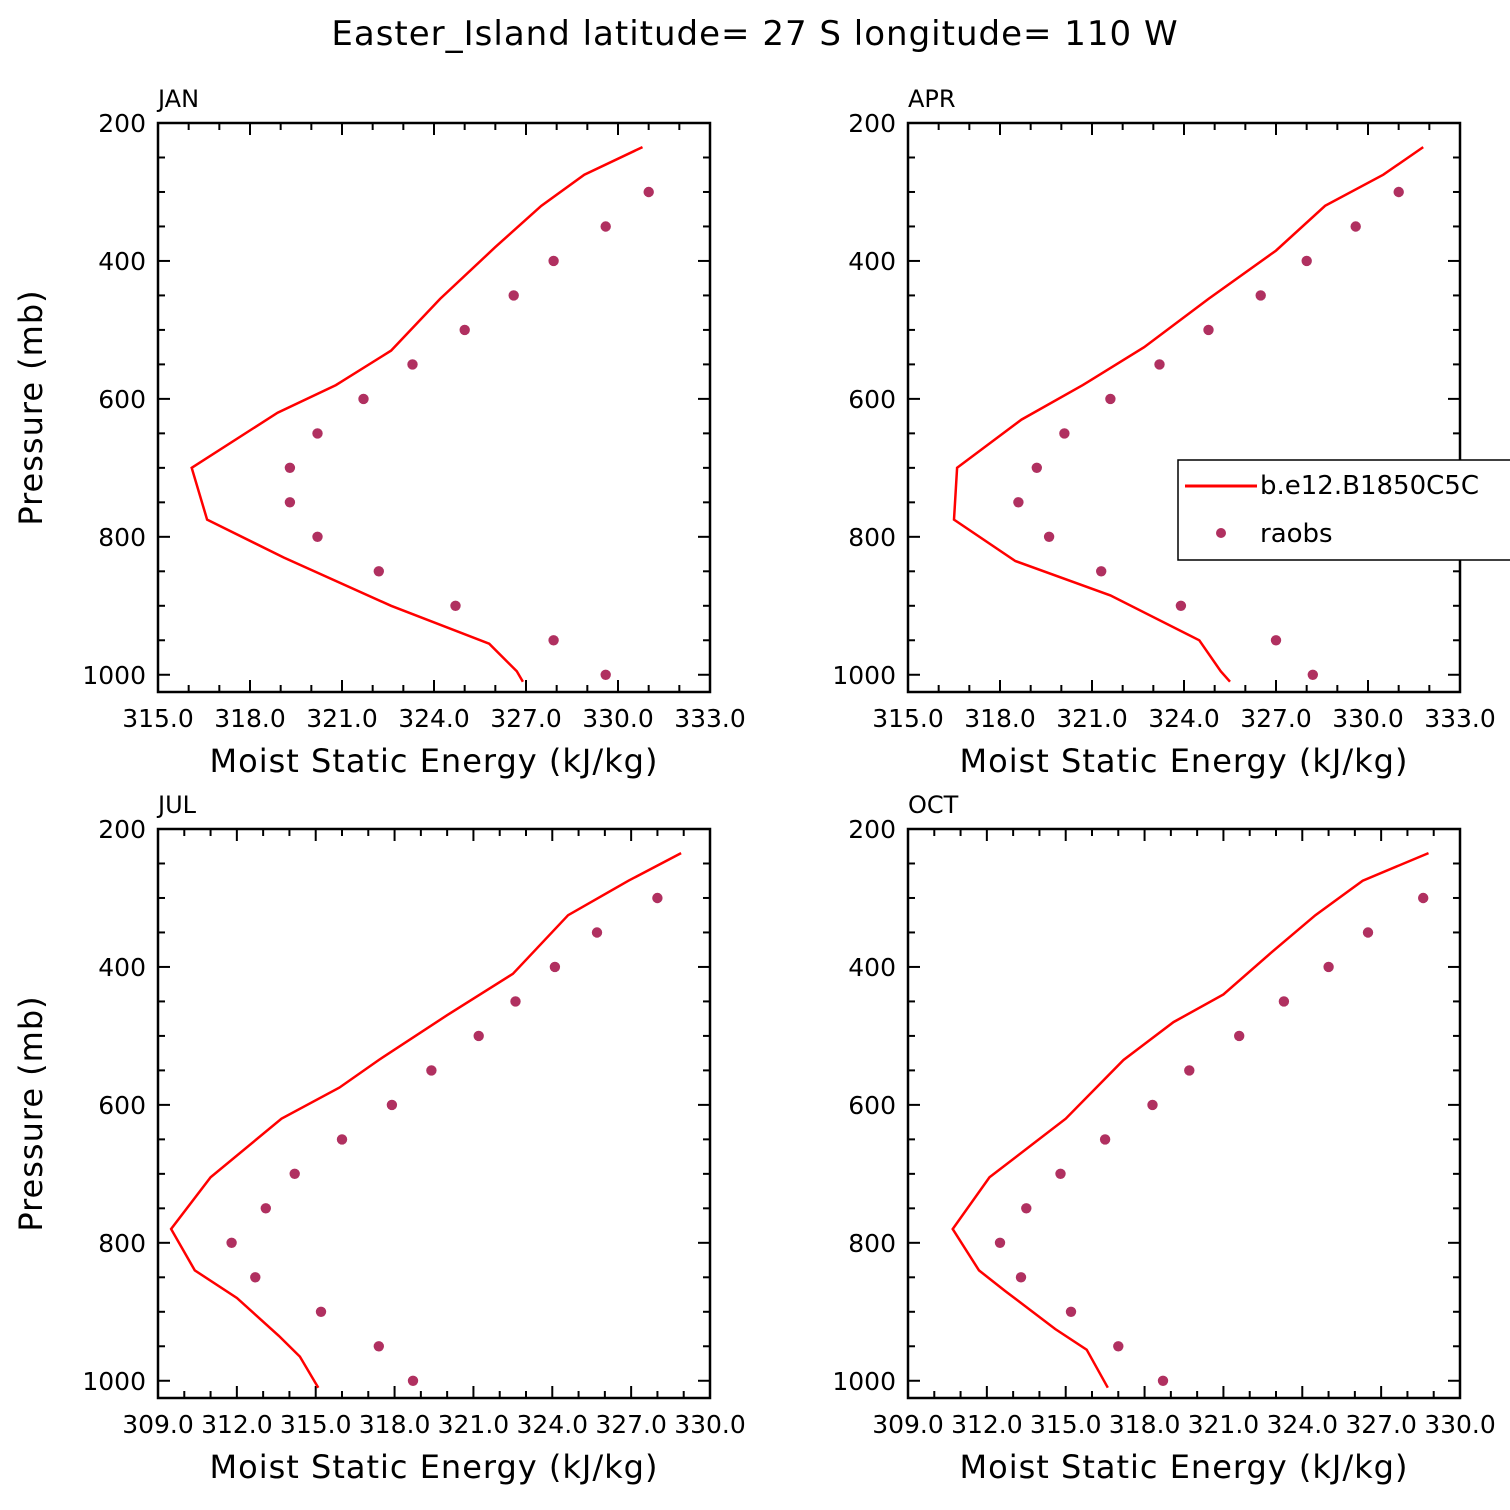  I want to click on legend-label-obs: raobs, so click(1296, 534).